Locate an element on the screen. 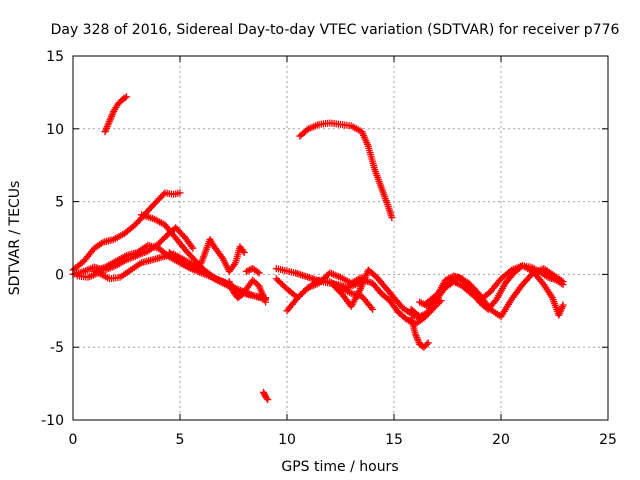 The height and width of the screenshot is (480, 640). y-axis-label: SDTVAR / TECUs is located at coordinates (15, 238).